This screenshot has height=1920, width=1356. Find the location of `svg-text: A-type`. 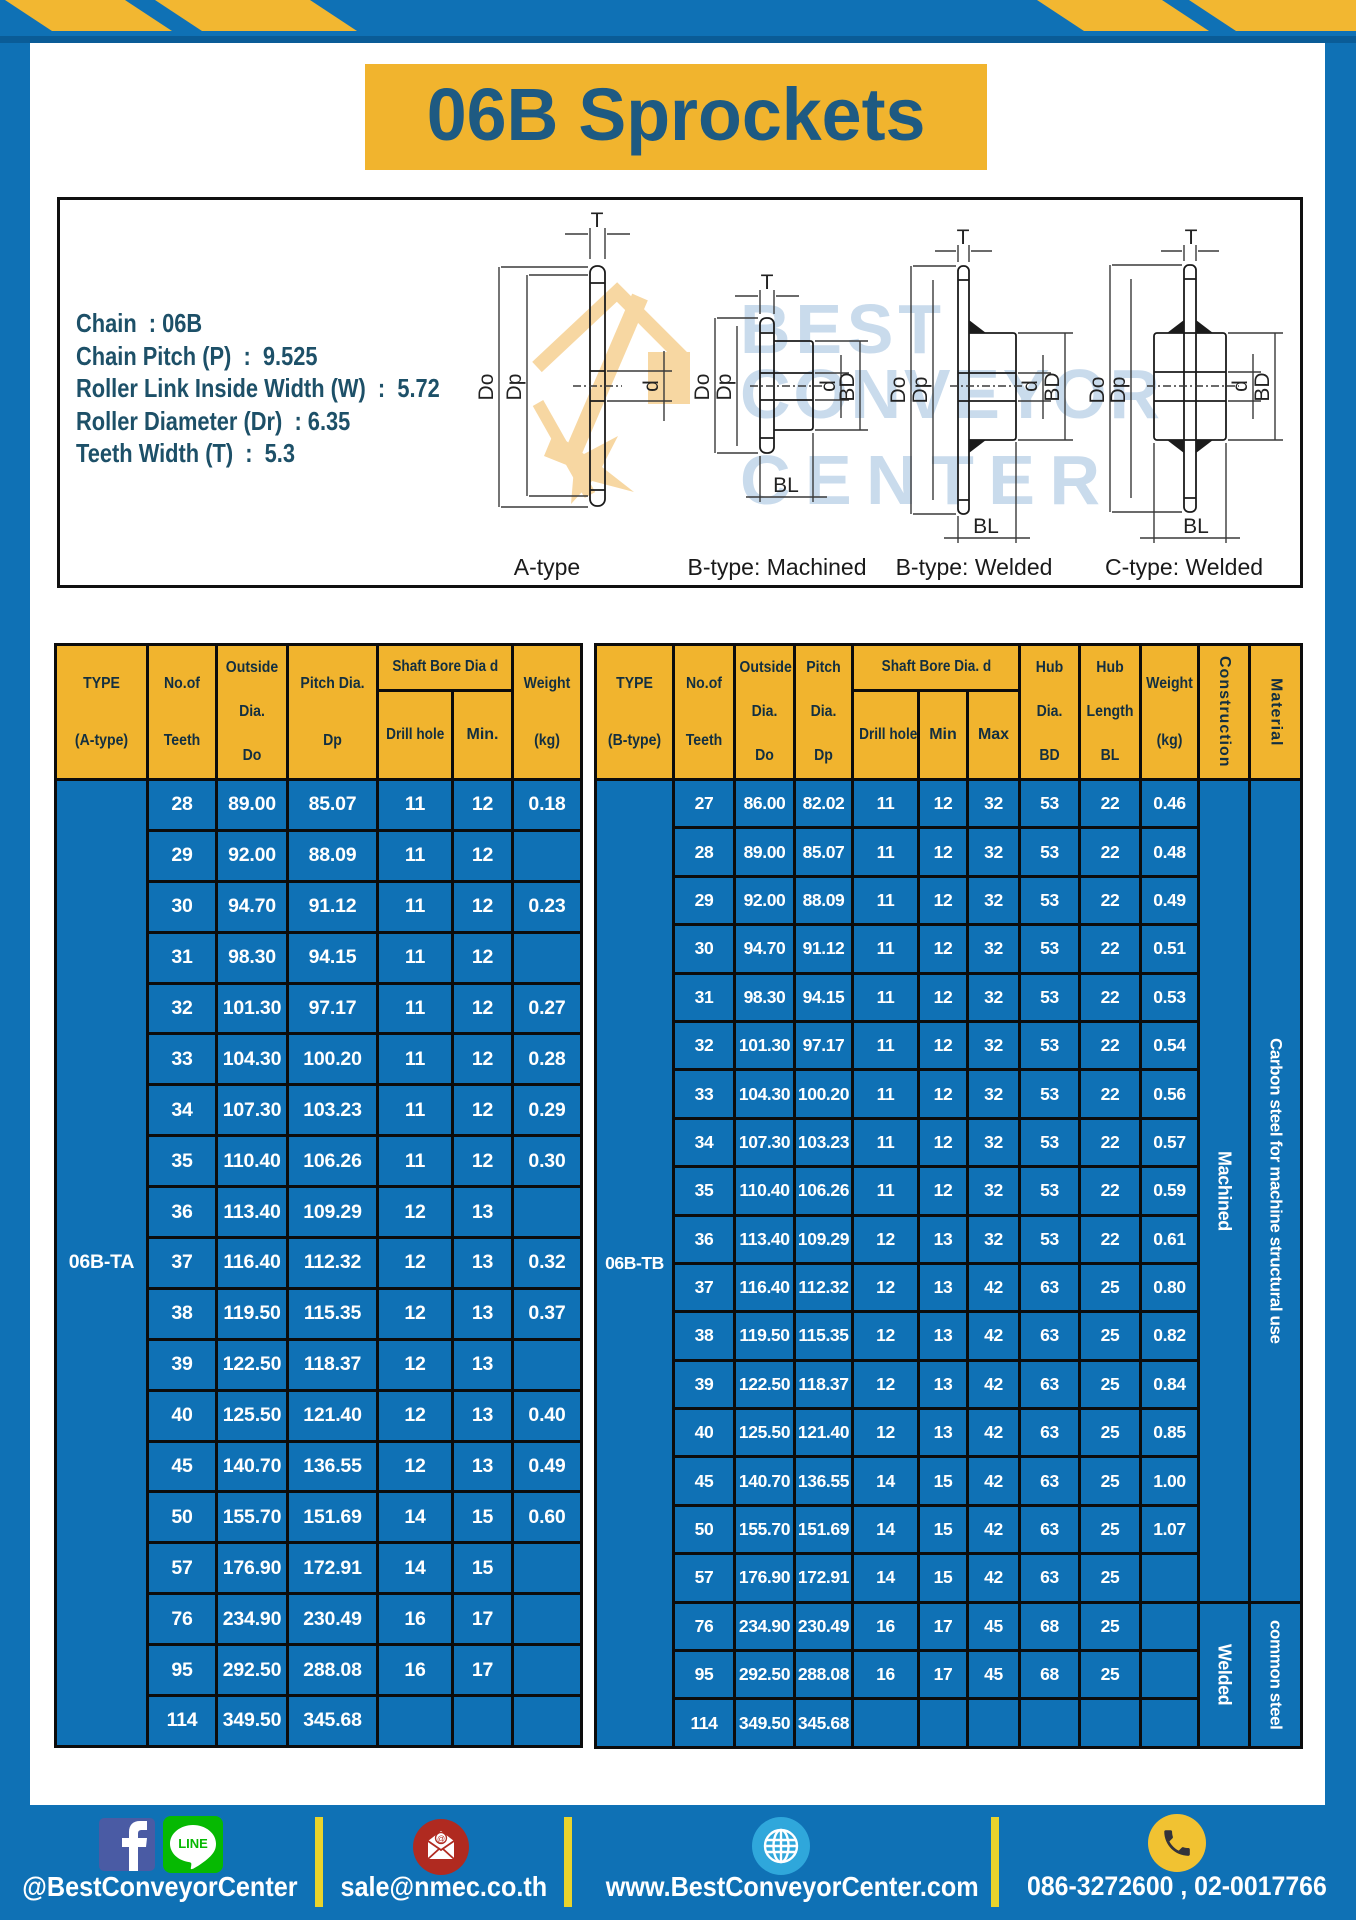

svg-text: A-type is located at coordinates (547, 567).